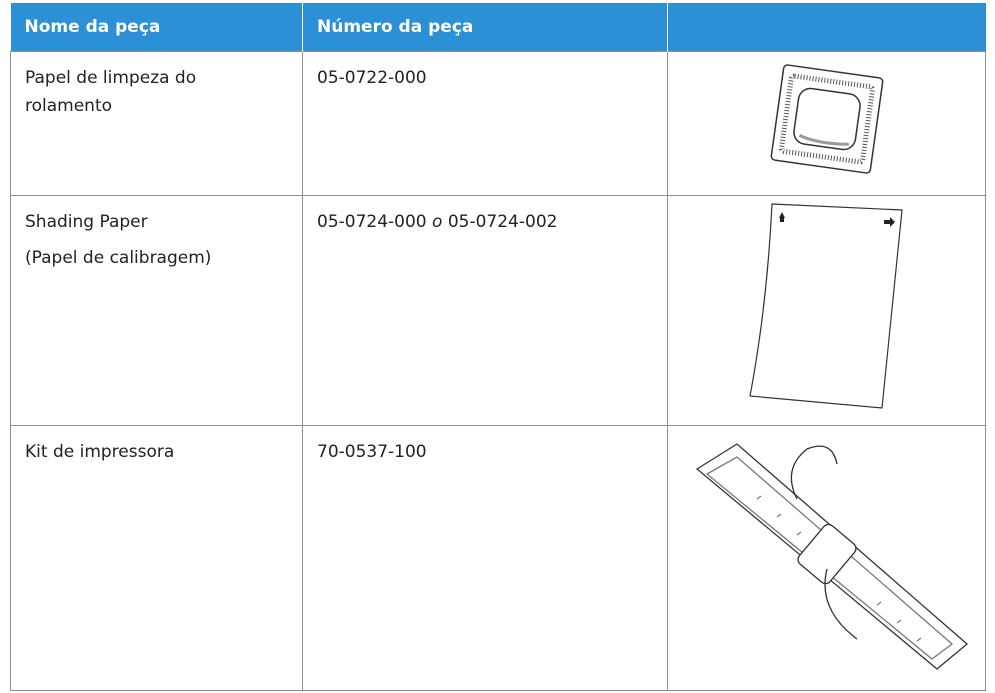 This screenshot has height=693, width=995. What do you see at coordinates (372, 452) in the screenshot?
I see `number-text: 70-0537-100` at bounding box center [372, 452].